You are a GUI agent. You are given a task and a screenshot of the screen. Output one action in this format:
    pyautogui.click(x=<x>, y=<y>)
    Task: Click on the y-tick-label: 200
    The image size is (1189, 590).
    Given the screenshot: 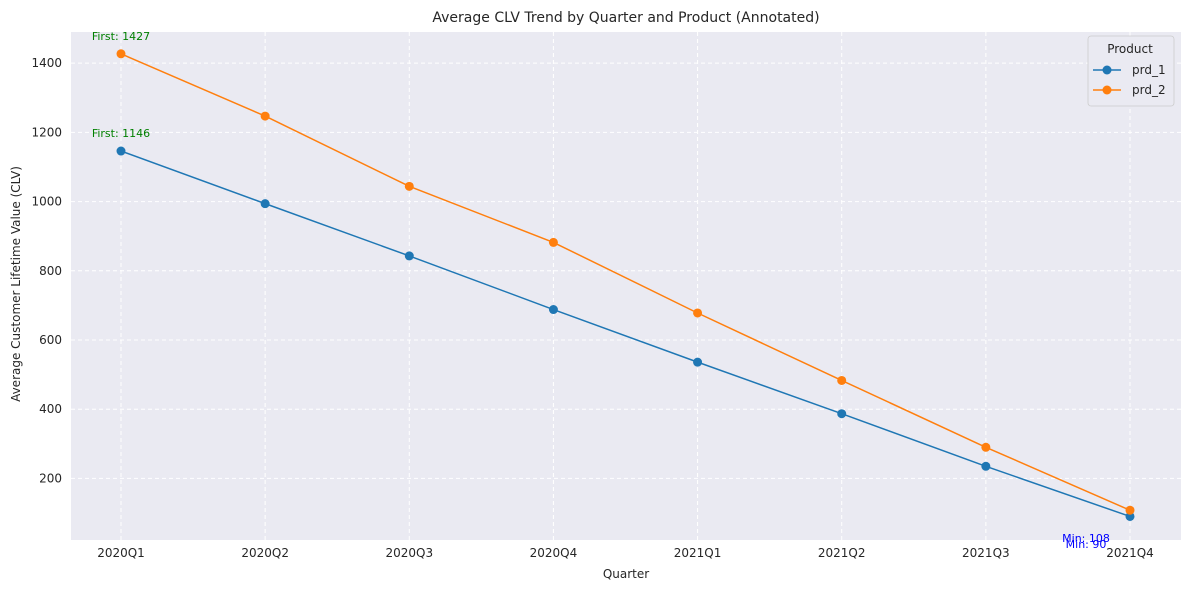 What is the action you would take?
    pyautogui.click(x=50, y=478)
    